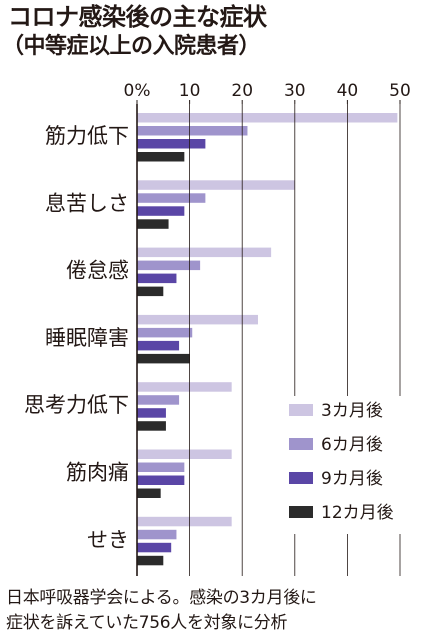 This screenshot has width=426, height=642. Describe the element at coordinates (161, 598) in the screenshot. I see `source-note-line-1: 日本呼吸器学会による。感染の3カ月後に` at that location.